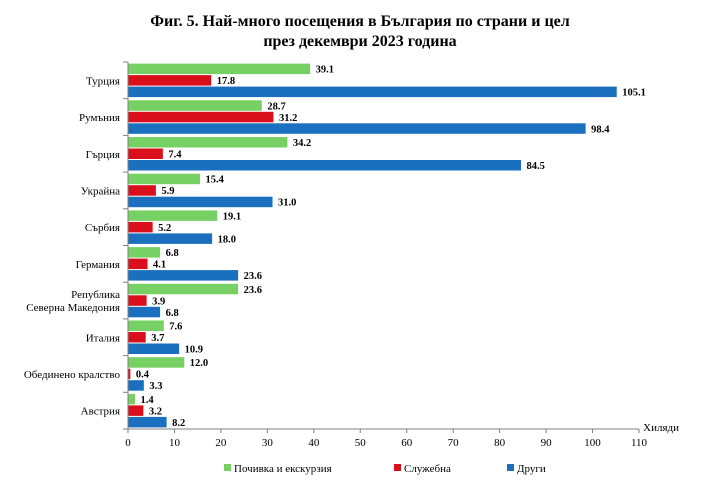 The image size is (720, 490). Describe the element at coordinates (639, 443) in the screenshot. I see `x-tick-label-110: 110` at that location.